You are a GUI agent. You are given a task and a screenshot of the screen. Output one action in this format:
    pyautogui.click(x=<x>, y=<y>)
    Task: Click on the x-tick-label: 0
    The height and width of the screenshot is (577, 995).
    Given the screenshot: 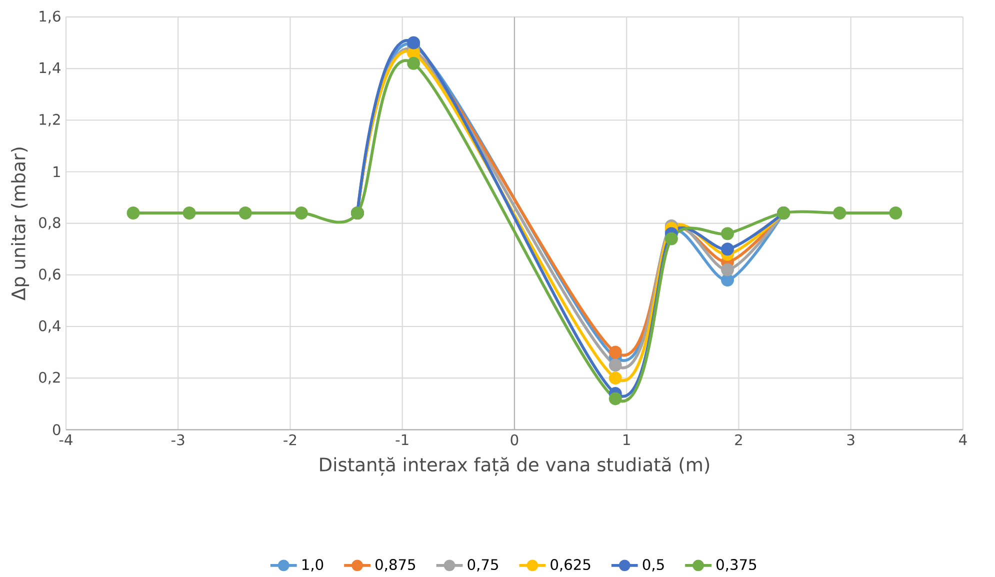 What is the action you would take?
    pyautogui.click(x=514, y=440)
    